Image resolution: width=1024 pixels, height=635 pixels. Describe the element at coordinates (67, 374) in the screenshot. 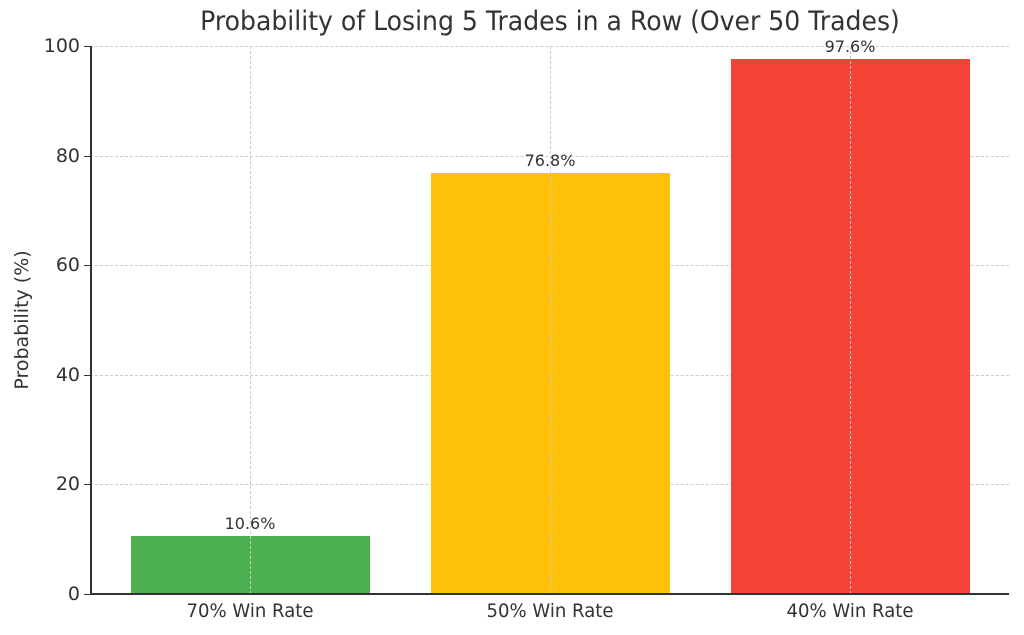

I see `y-tick-label: 40` at that location.